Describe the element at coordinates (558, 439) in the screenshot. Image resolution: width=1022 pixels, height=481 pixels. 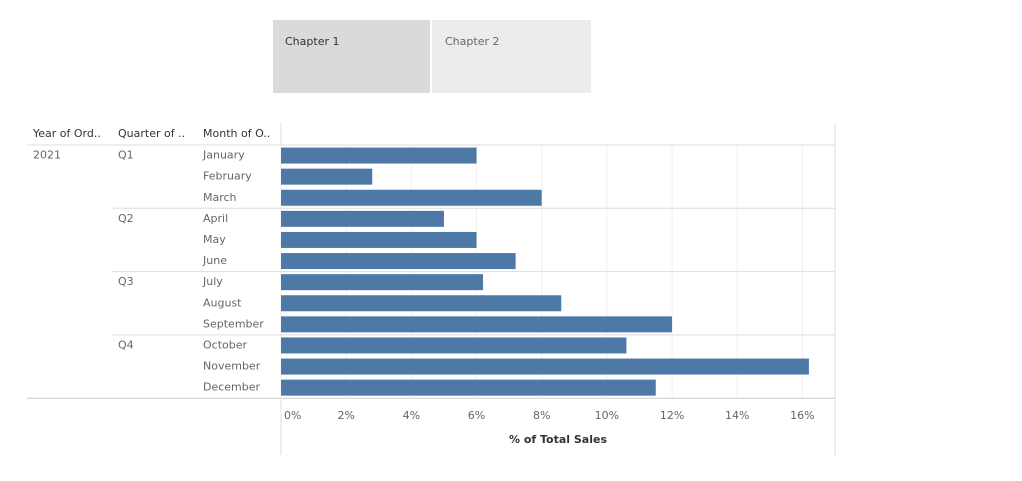
I see `x-axis-title: % of Total Sales` at that location.